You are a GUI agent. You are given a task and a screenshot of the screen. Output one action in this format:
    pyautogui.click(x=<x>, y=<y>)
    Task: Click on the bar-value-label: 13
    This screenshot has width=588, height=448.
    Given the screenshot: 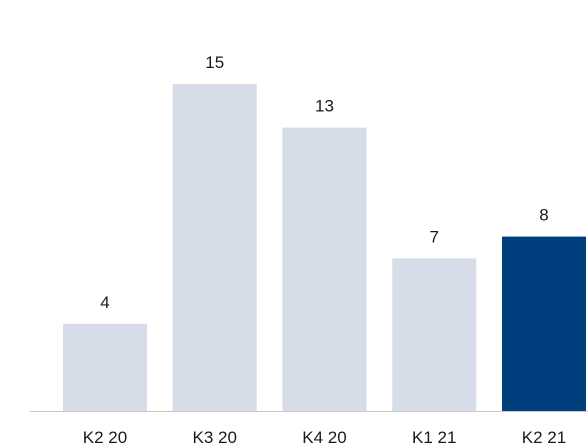 What is the action you would take?
    pyautogui.click(x=324, y=106)
    